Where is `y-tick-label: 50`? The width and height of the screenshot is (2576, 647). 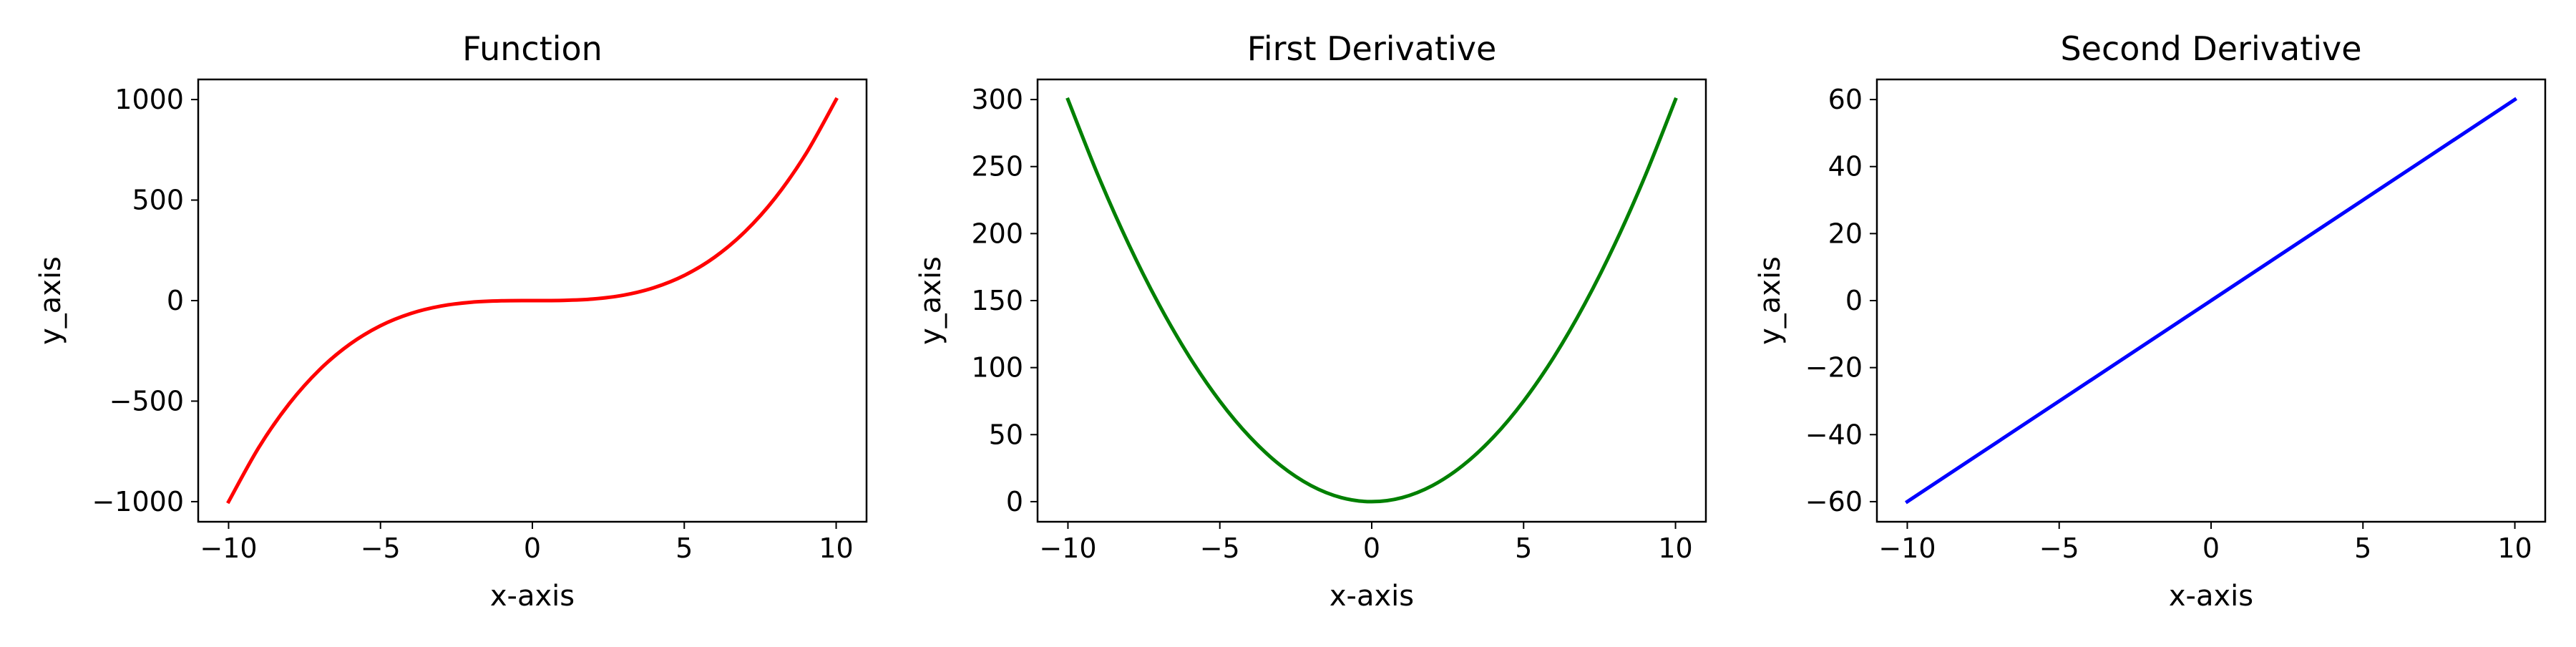 y-tick-label: 50 is located at coordinates (1006, 434).